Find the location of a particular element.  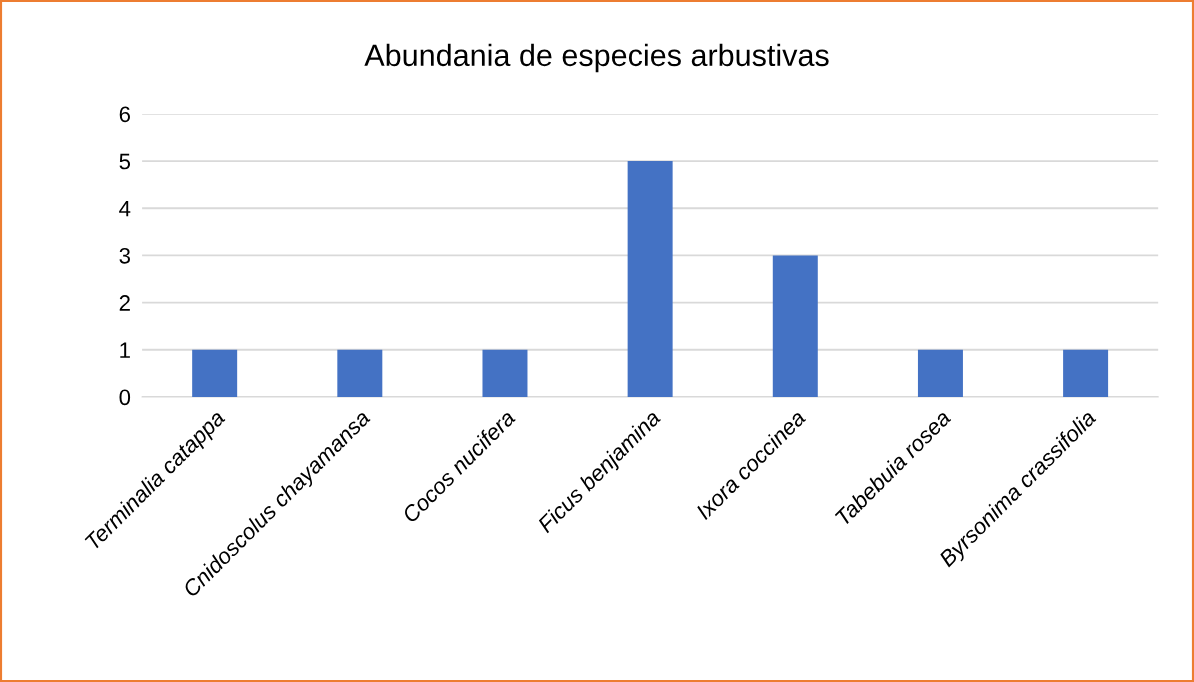

y-tick-label: 0 is located at coordinates (125, 397).